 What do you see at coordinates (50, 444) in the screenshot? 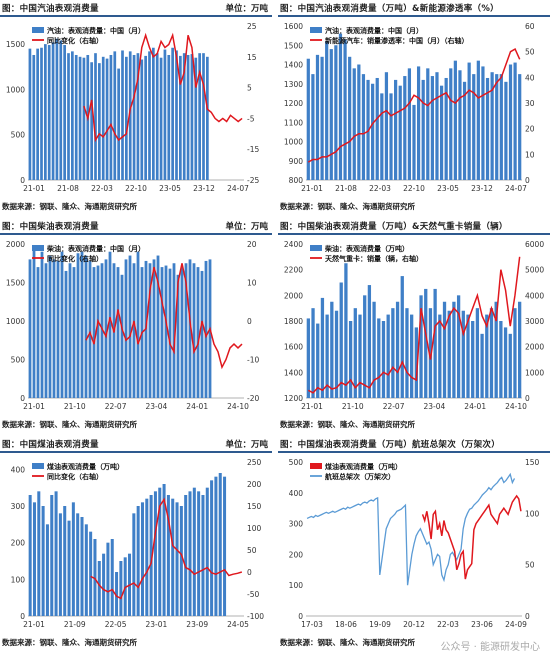
I see `panel-title: 图：中国煤油表观消费量` at bounding box center [50, 444].